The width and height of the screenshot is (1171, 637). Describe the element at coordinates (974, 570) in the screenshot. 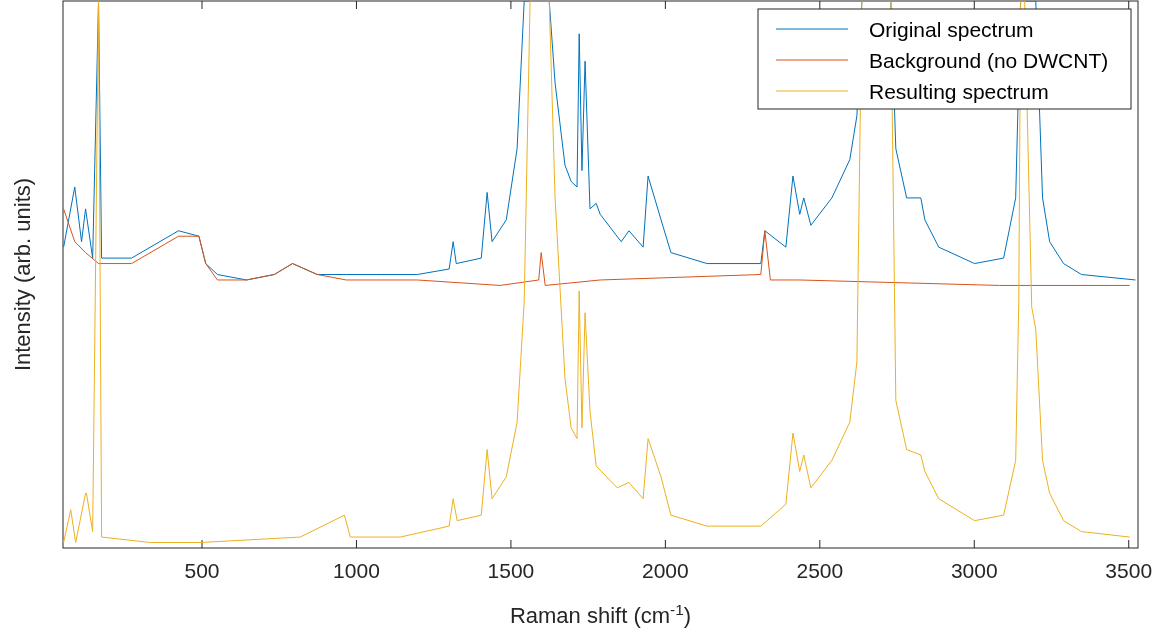

I see `x-tick-label: 3000` at that location.